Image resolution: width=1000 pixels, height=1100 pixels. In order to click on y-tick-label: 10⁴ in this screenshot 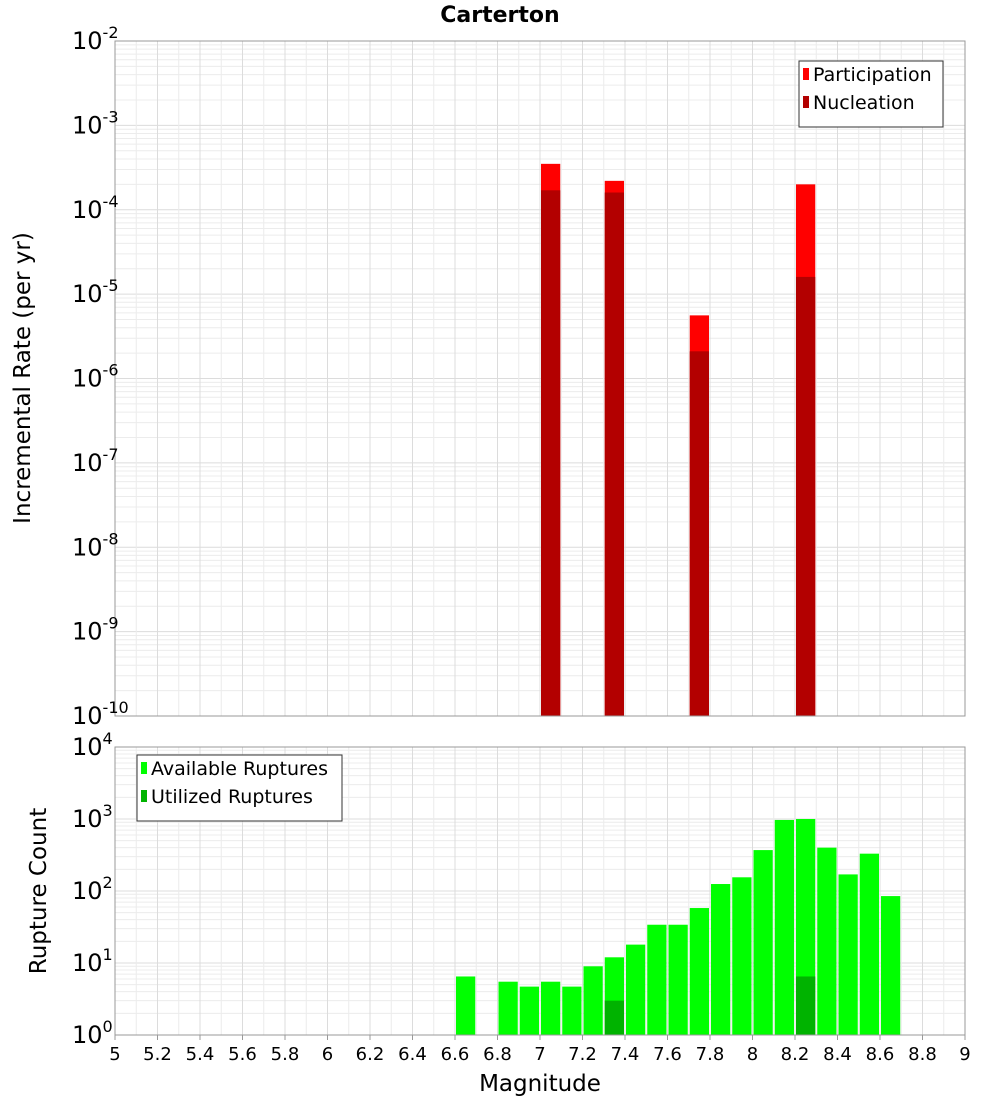, I will do `click(92, 745)`.